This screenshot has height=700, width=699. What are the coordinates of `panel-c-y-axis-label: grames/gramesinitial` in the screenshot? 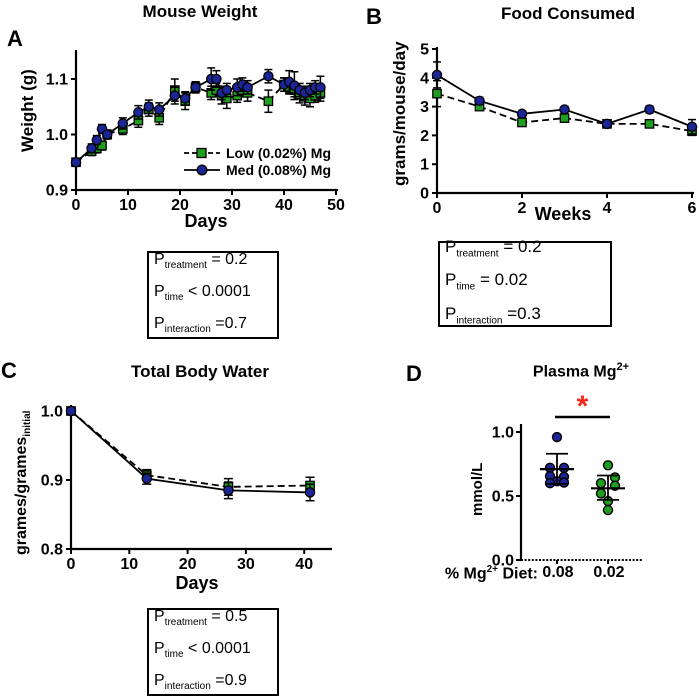 It's located at (25, 483).